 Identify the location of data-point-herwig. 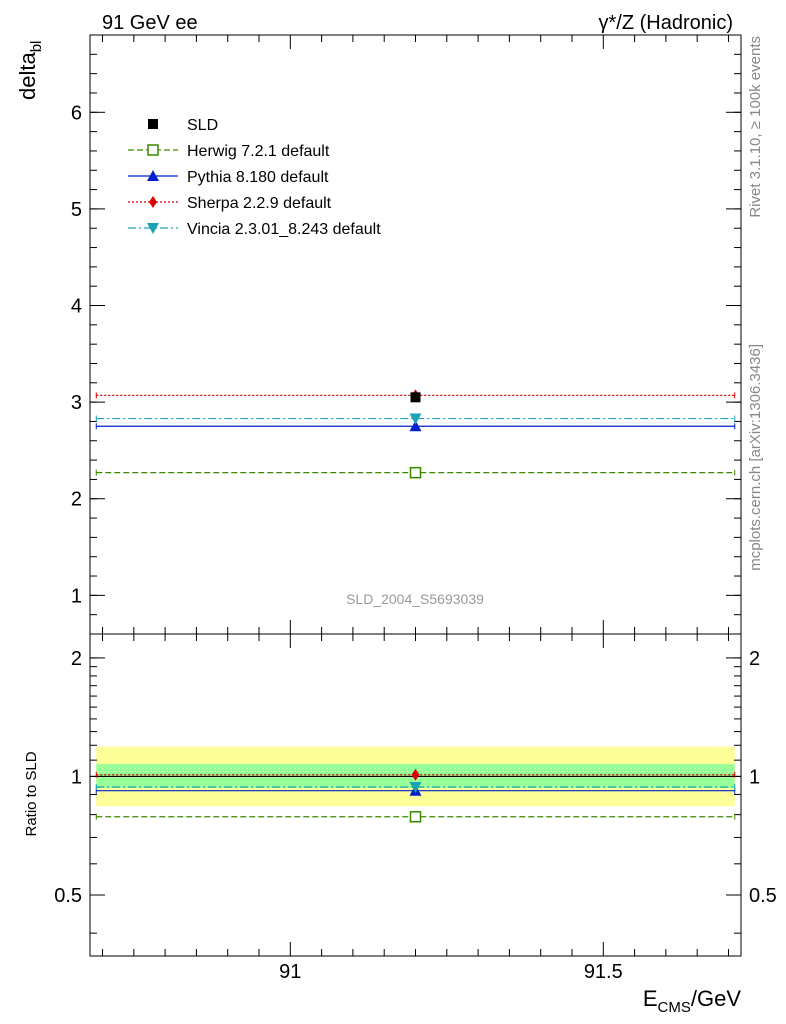
(415, 472).